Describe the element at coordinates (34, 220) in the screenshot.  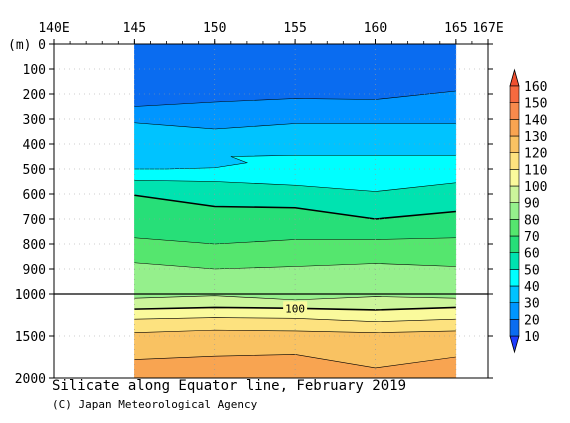
I see `y-tick-label: 700` at that location.